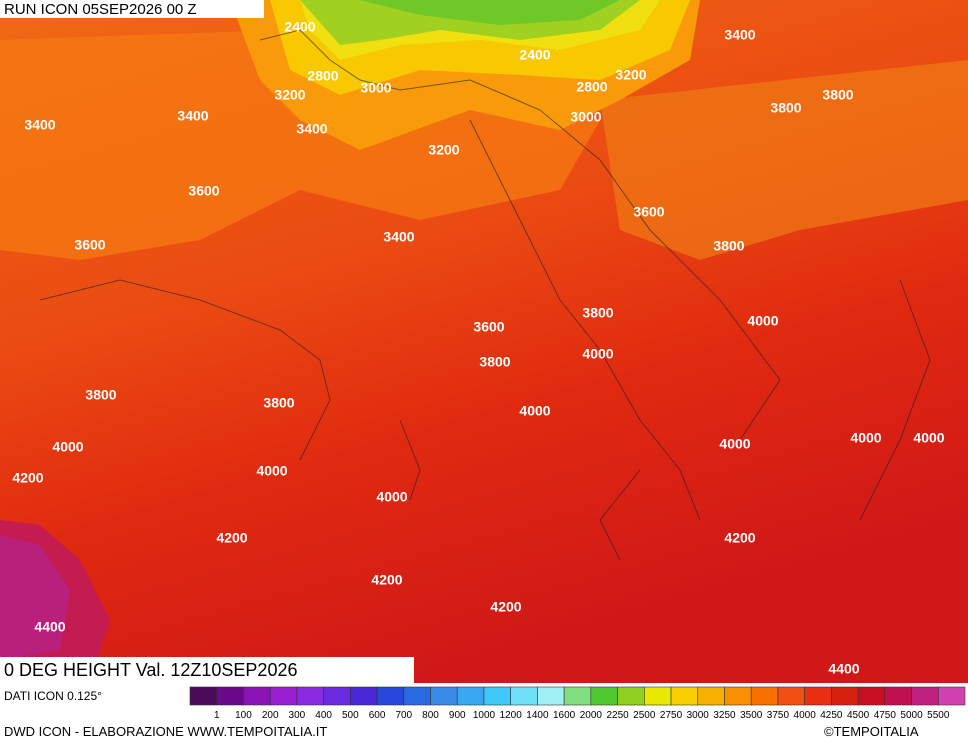 The width and height of the screenshot is (968, 750). Describe the element at coordinates (564, 715) in the screenshot. I see `legend-label: 1600` at that location.